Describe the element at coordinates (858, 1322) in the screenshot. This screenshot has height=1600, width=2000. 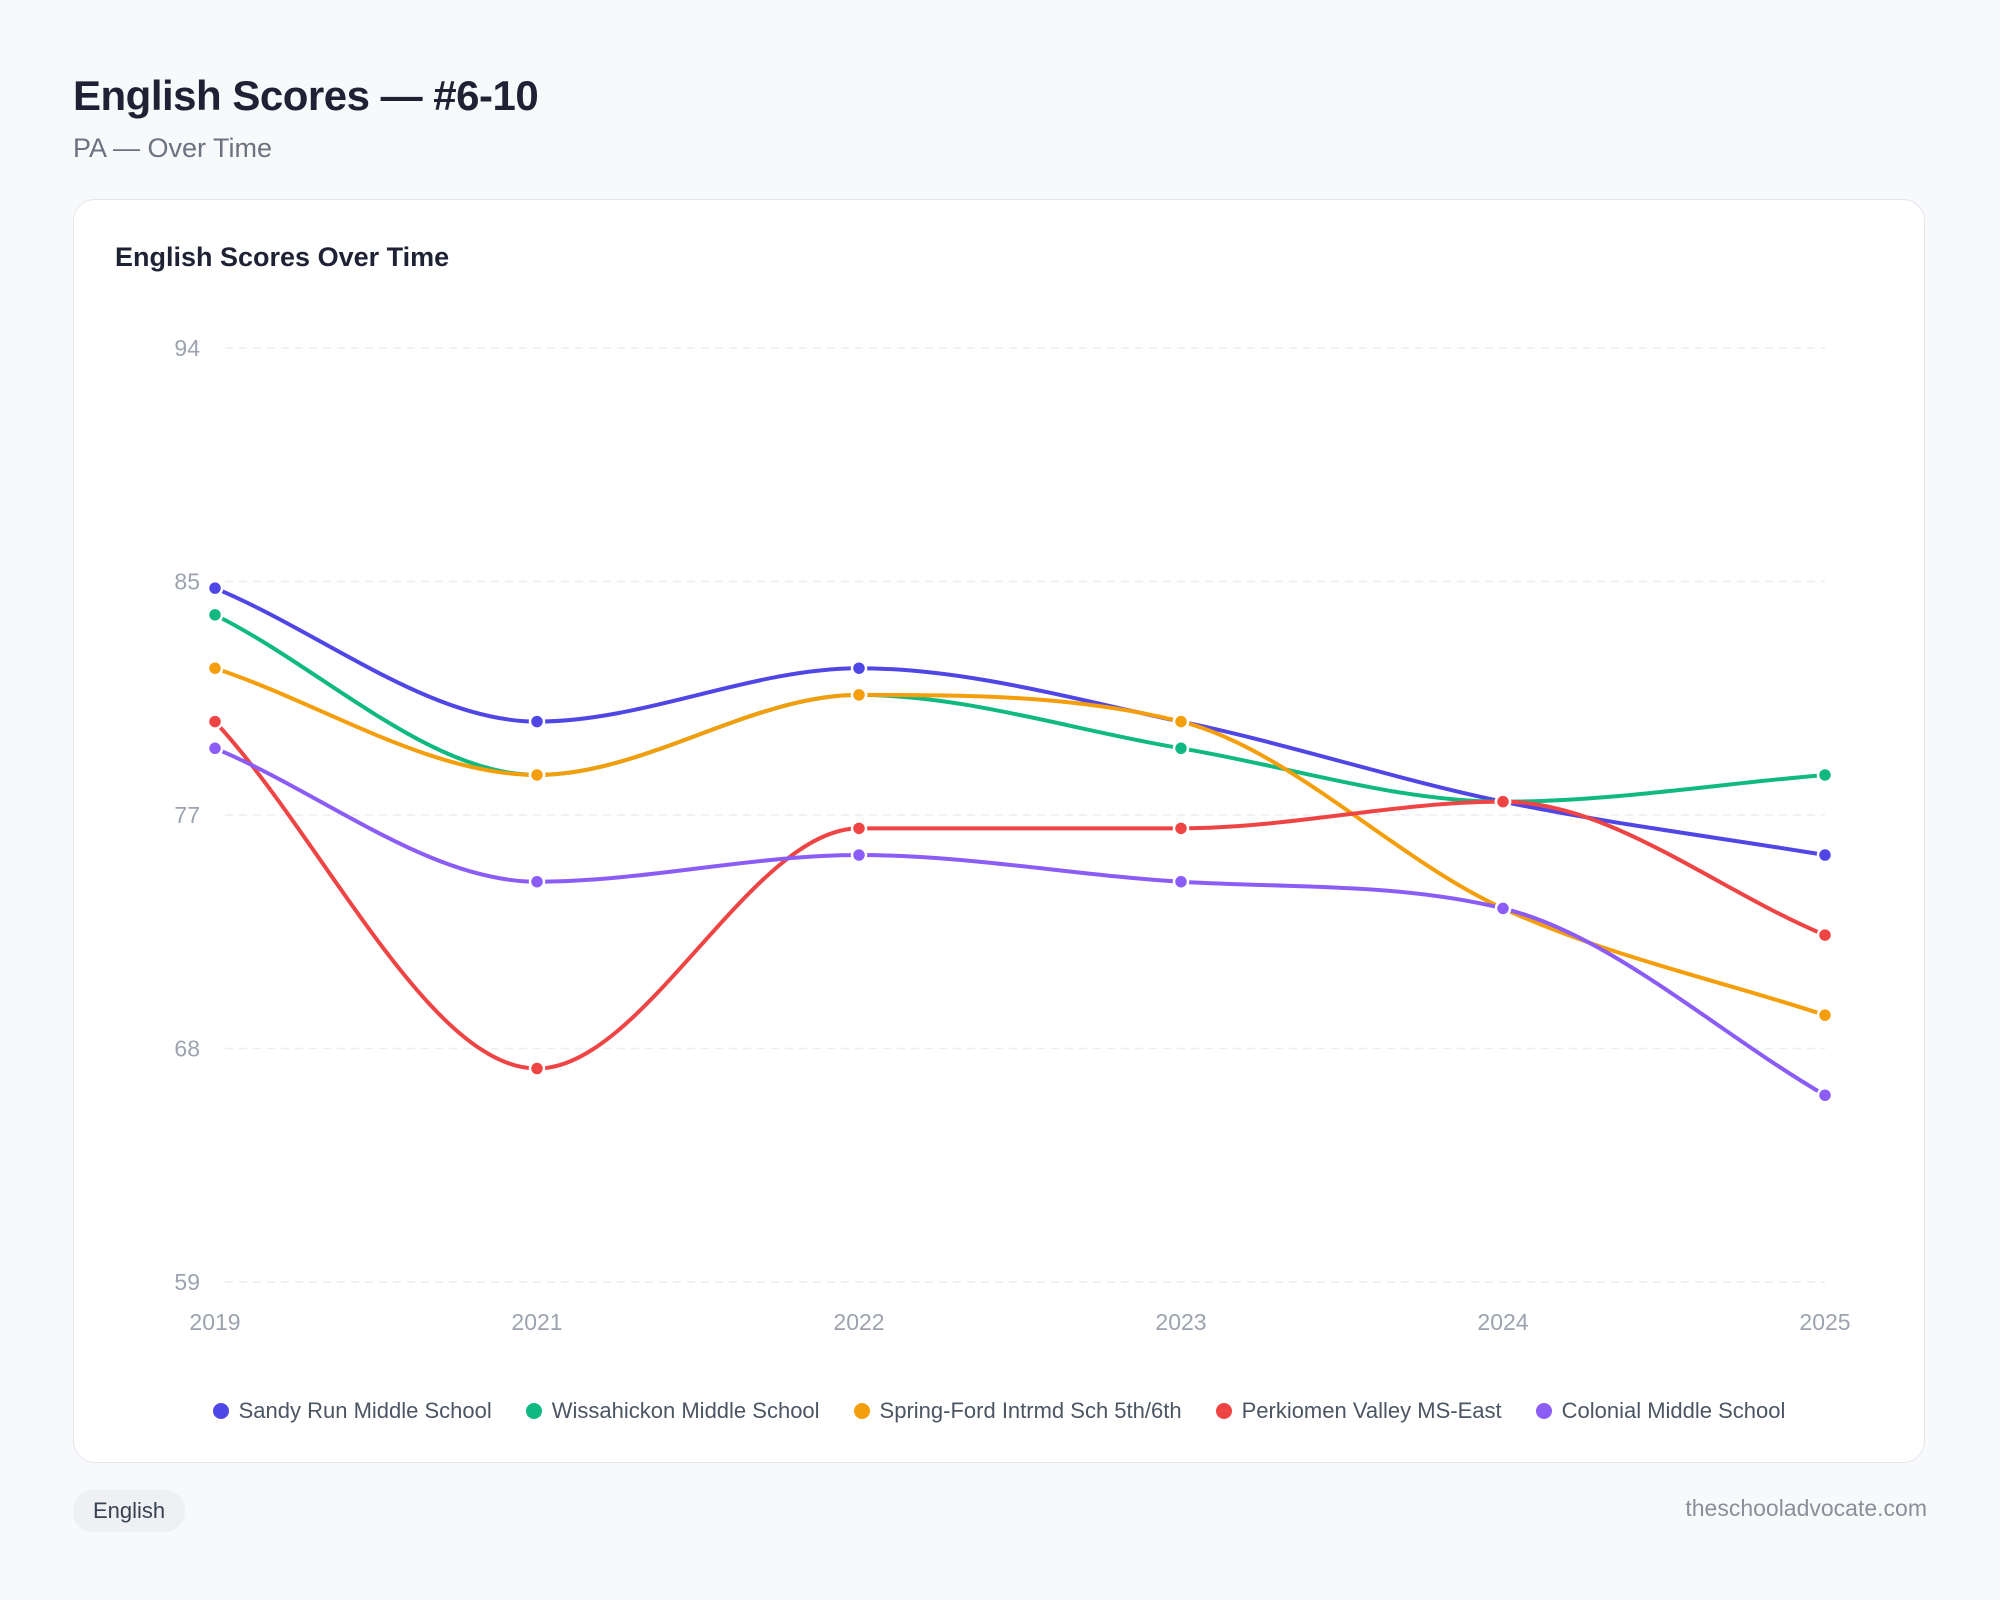
I see `x-tick-label: 2022` at that location.